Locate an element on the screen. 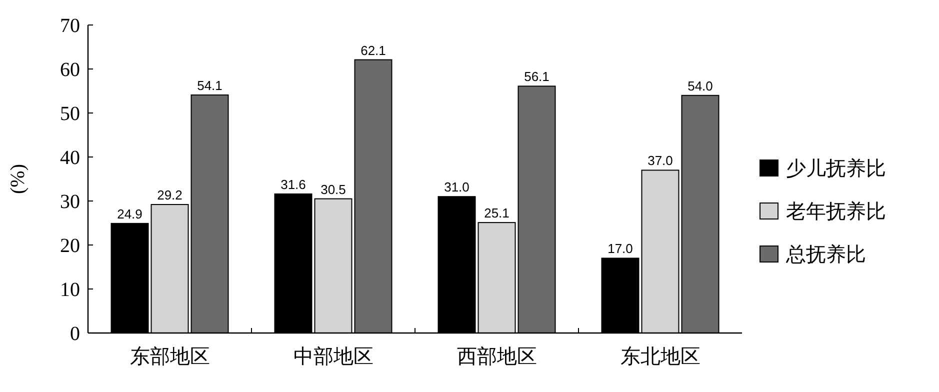 The width and height of the screenshot is (939, 392). y-tick-label: 40 is located at coordinates (70, 158).